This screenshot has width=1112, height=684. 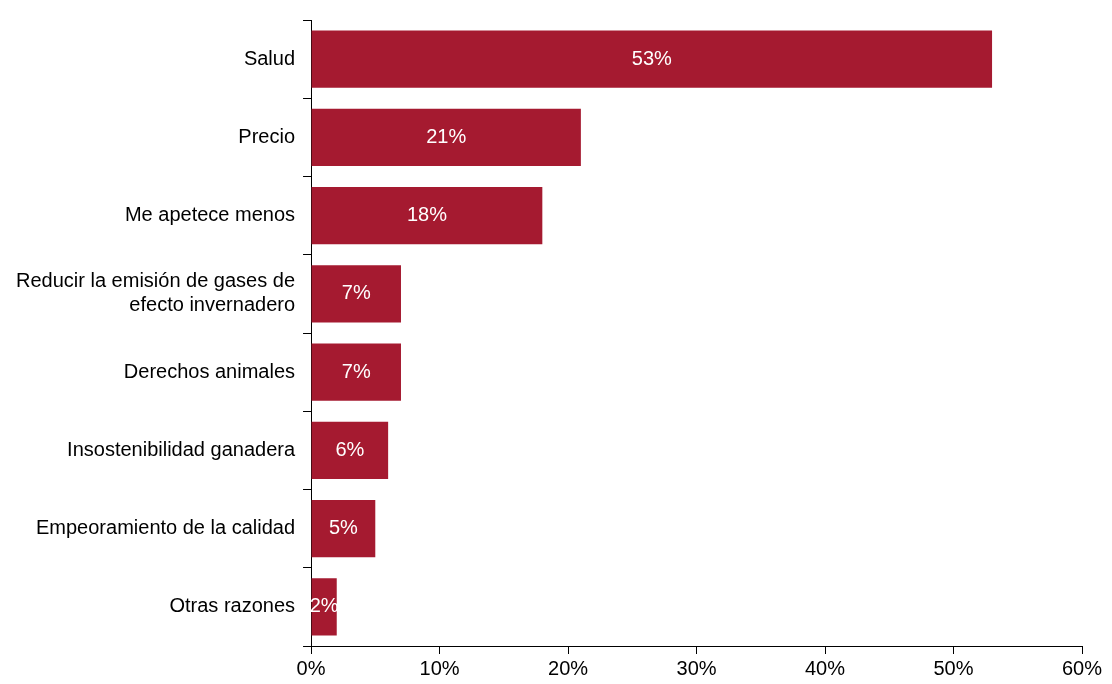 What do you see at coordinates (1082, 667) in the screenshot?
I see `x-tick-label: 60%` at bounding box center [1082, 667].